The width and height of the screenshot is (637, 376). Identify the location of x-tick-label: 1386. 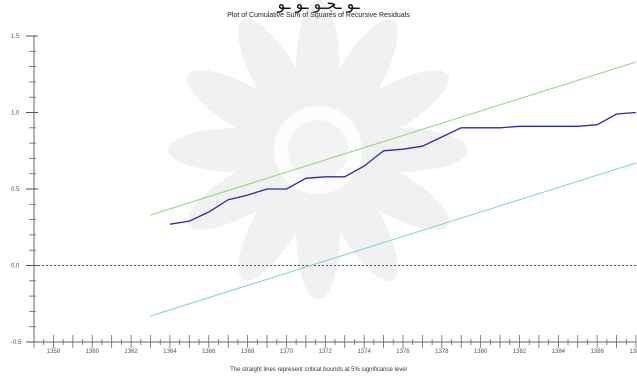
(597, 352).